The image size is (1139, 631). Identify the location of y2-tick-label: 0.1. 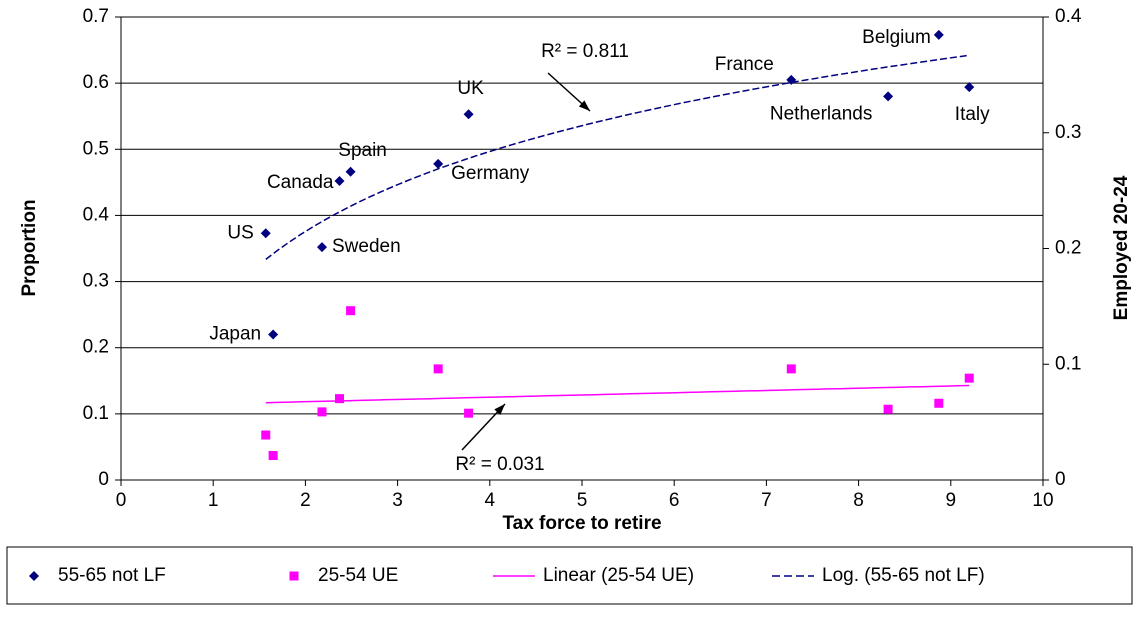
(1068, 363).